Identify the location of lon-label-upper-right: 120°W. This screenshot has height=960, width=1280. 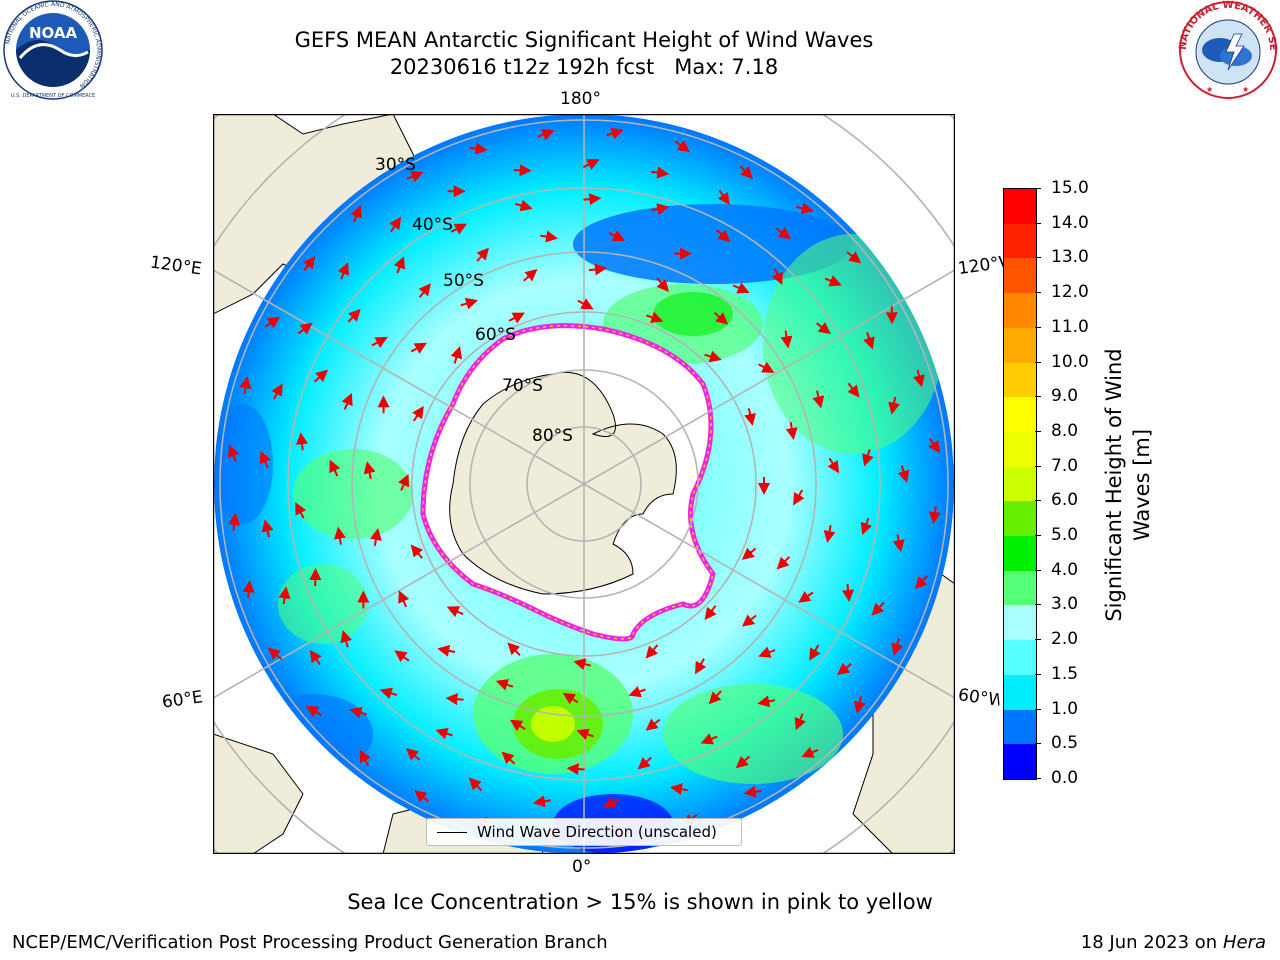
(981, 266).